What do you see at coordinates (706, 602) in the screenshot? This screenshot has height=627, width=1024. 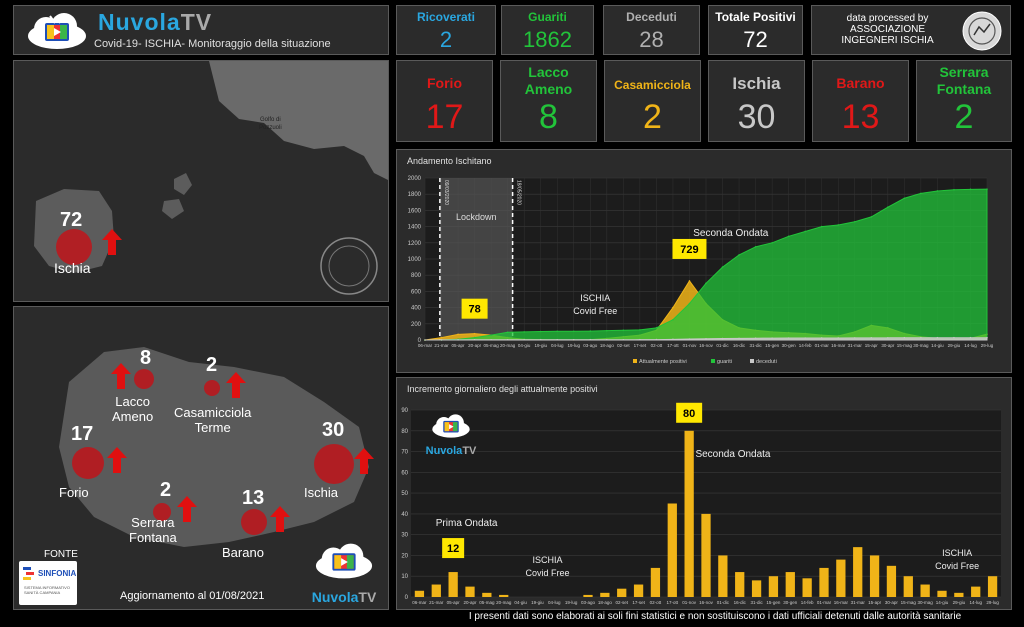 I see `chart2-xtick: 16-nov` at bounding box center [706, 602].